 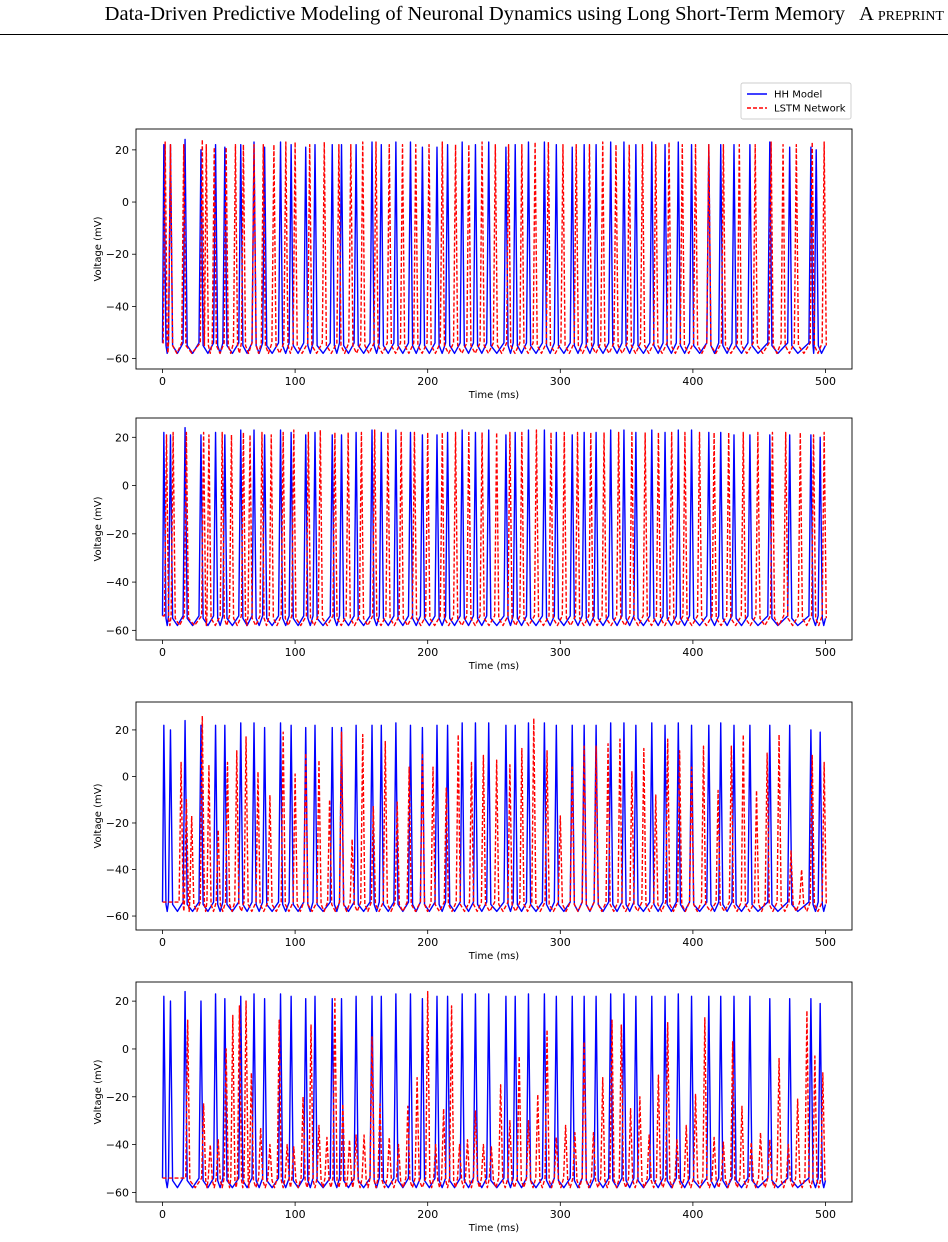 What do you see at coordinates (810, 109) in the screenshot?
I see `legend-label: LSTM Network` at bounding box center [810, 109].